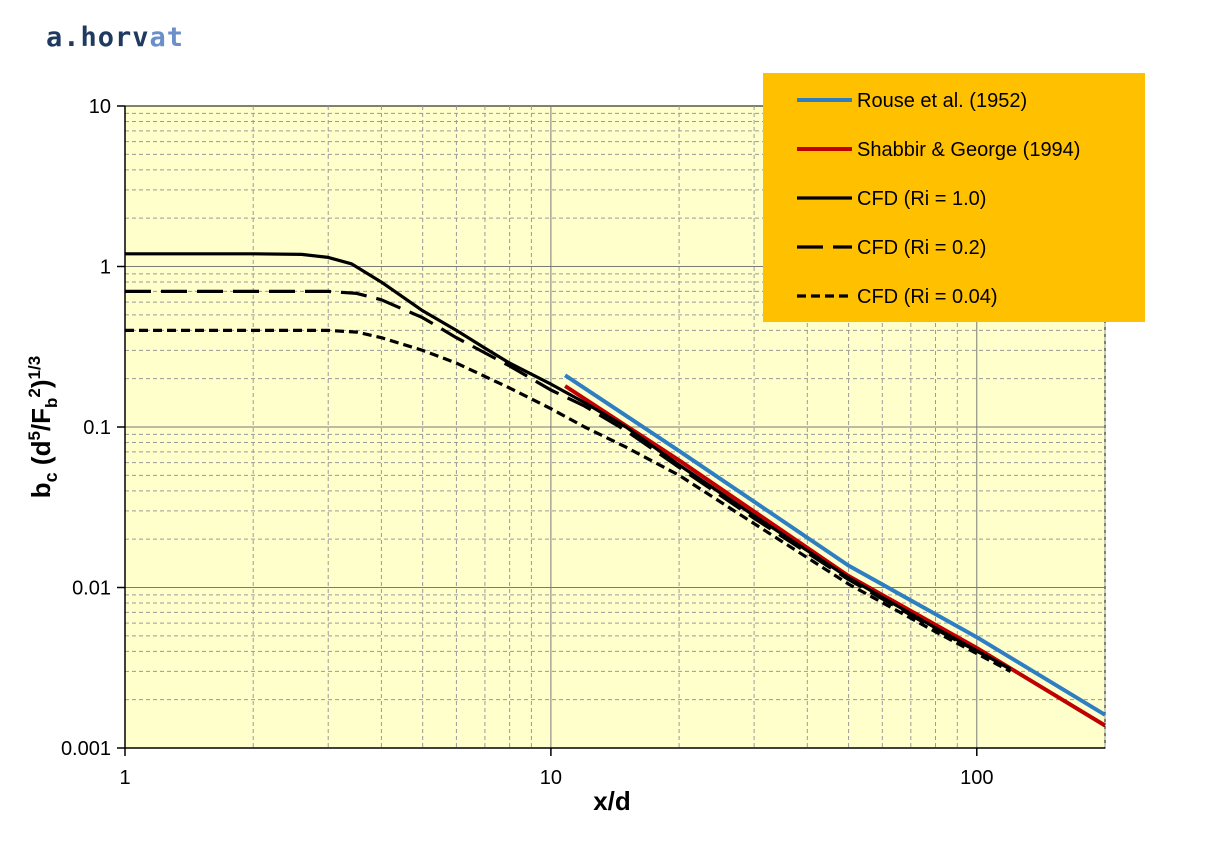 The height and width of the screenshot is (843, 1225). I want to click on y-tick-label: 1, so click(105, 268).